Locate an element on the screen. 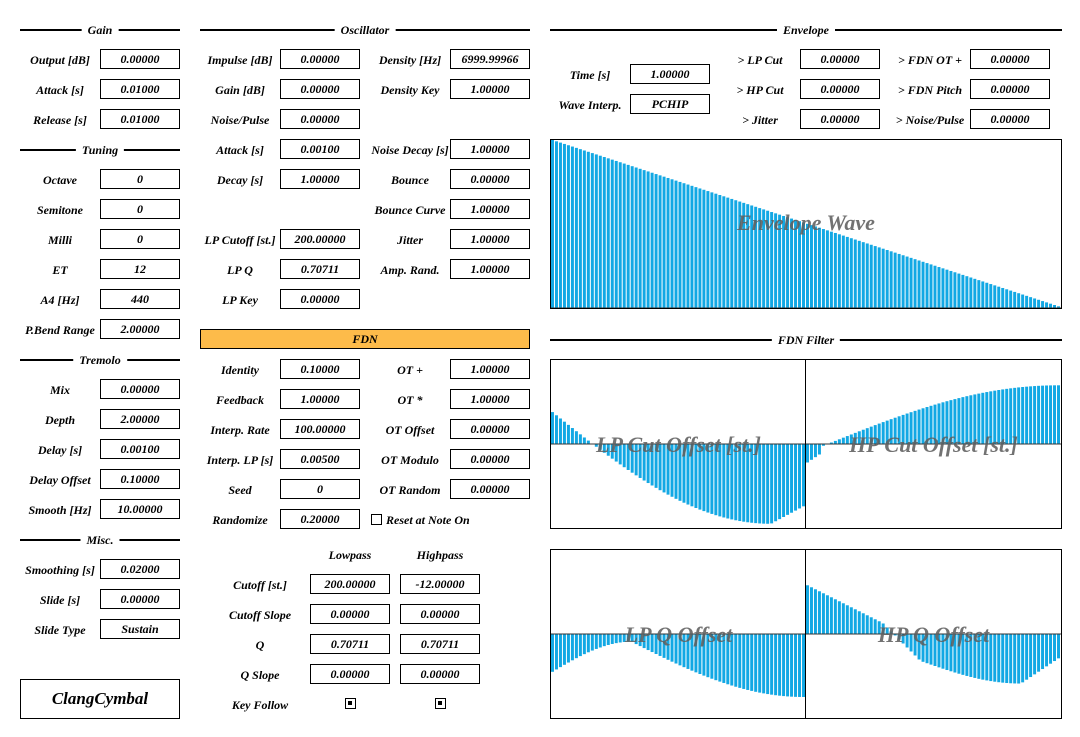 This screenshot has height=737, width=1080. fdn-section-header: FDN is located at coordinates (365, 339).